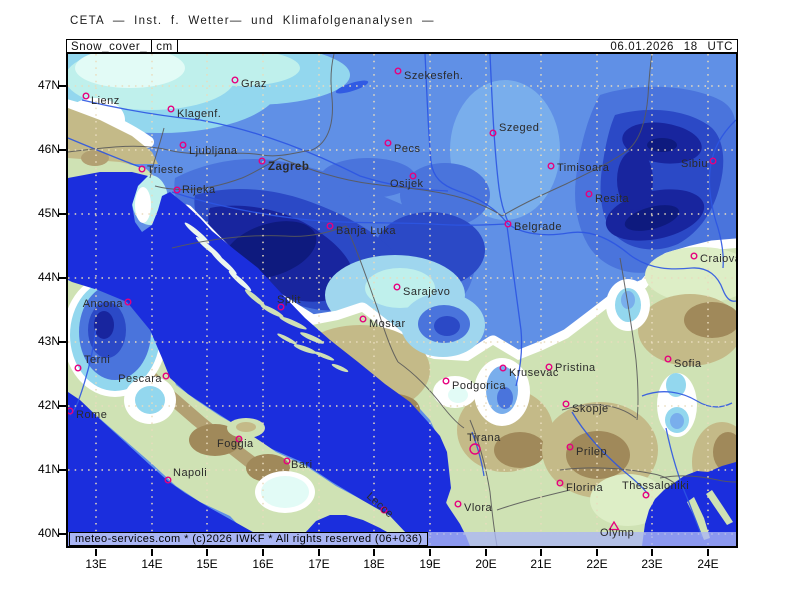  What do you see at coordinates (366, 231) in the screenshot?
I see `city-label: Banja Luka` at bounding box center [366, 231].